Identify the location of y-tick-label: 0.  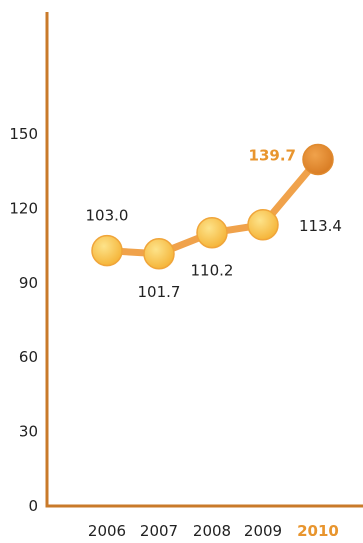
(33, 506).